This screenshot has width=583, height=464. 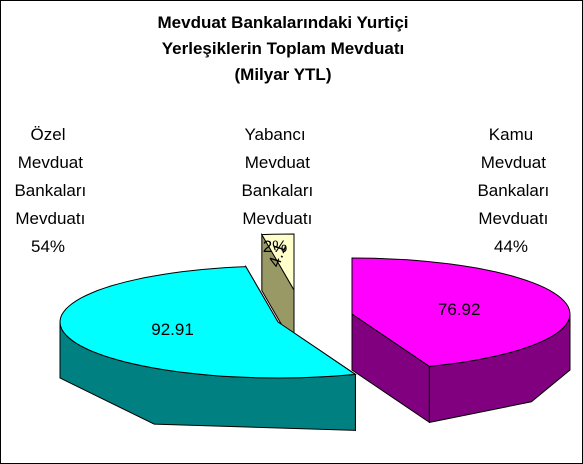 What do you see at coordinates (511, 176) in the screenshot?
I see `category-label: Kamu Mevduat Bankaları Mevduatı` at bounding box center [511, 176].